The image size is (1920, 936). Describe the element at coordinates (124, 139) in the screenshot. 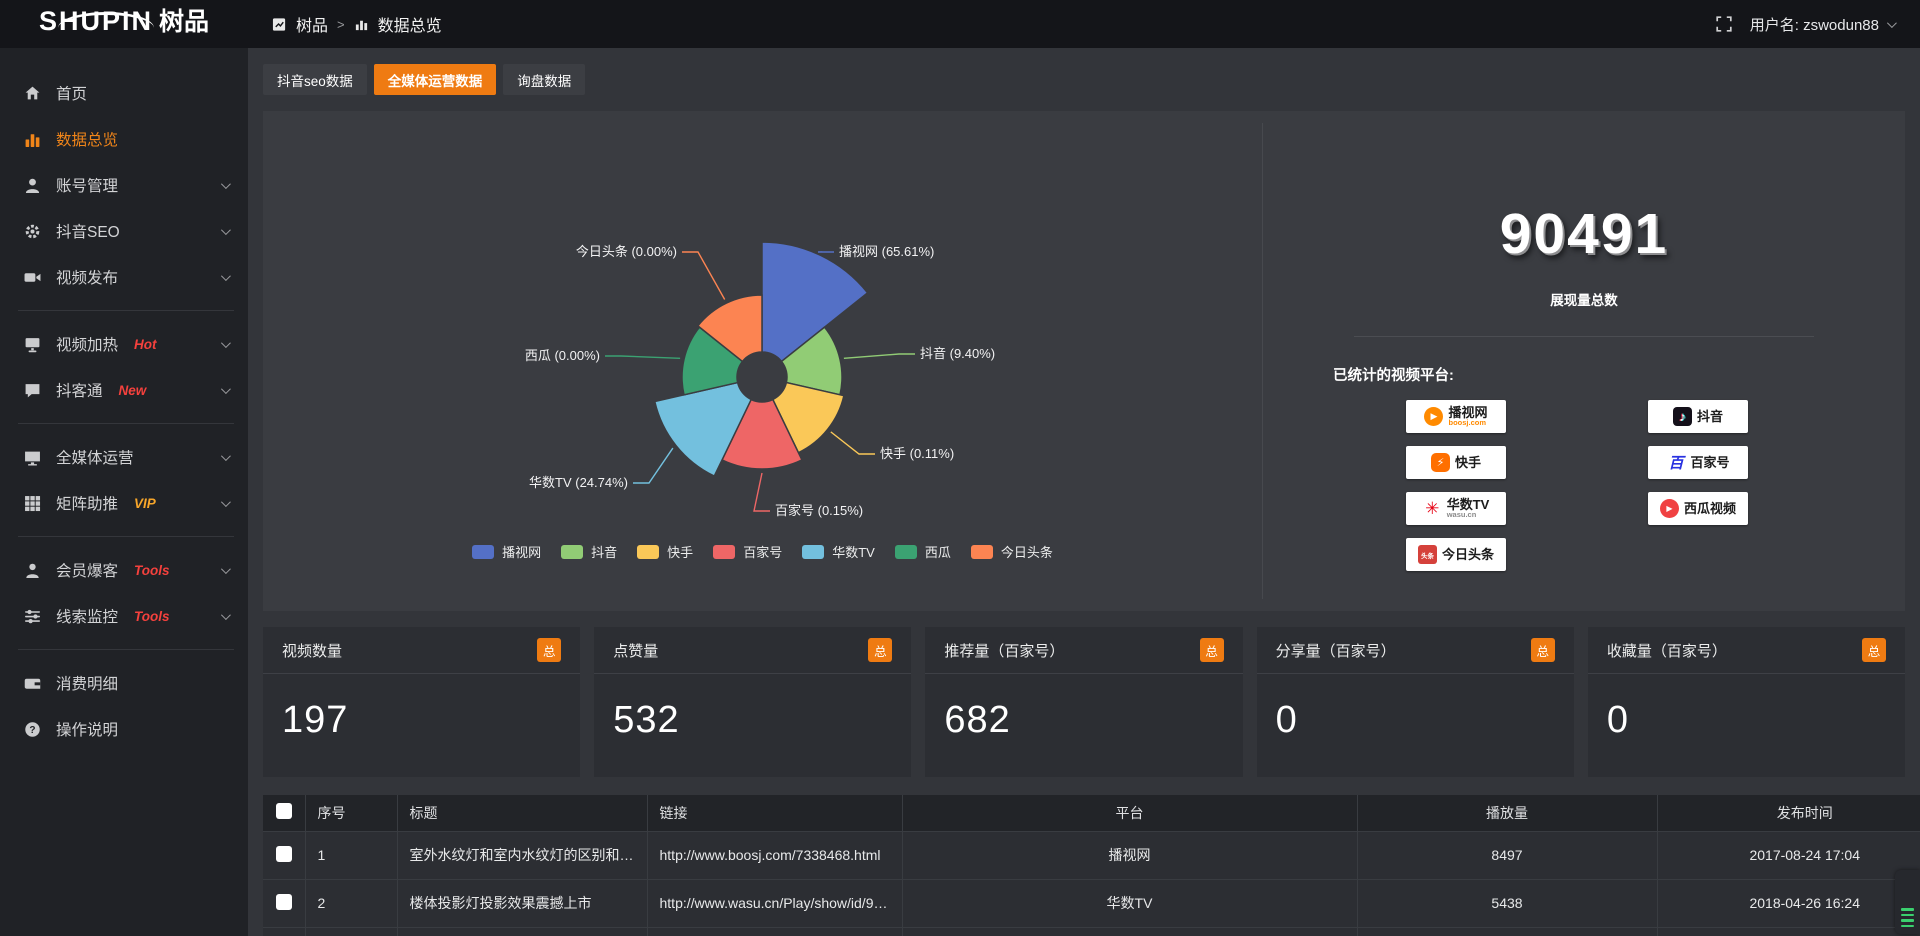

I see `sidebar-item-bar-chart: 数据总览` at that location.